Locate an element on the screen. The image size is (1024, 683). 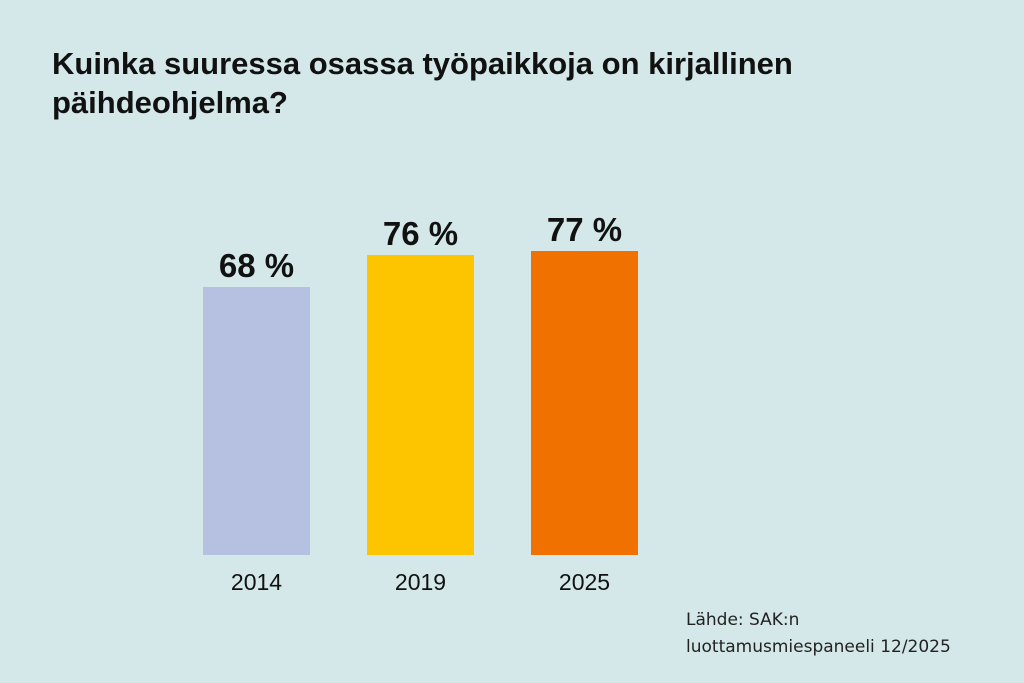
value-label-2014: 68 % is located at coordinates (256, 265).